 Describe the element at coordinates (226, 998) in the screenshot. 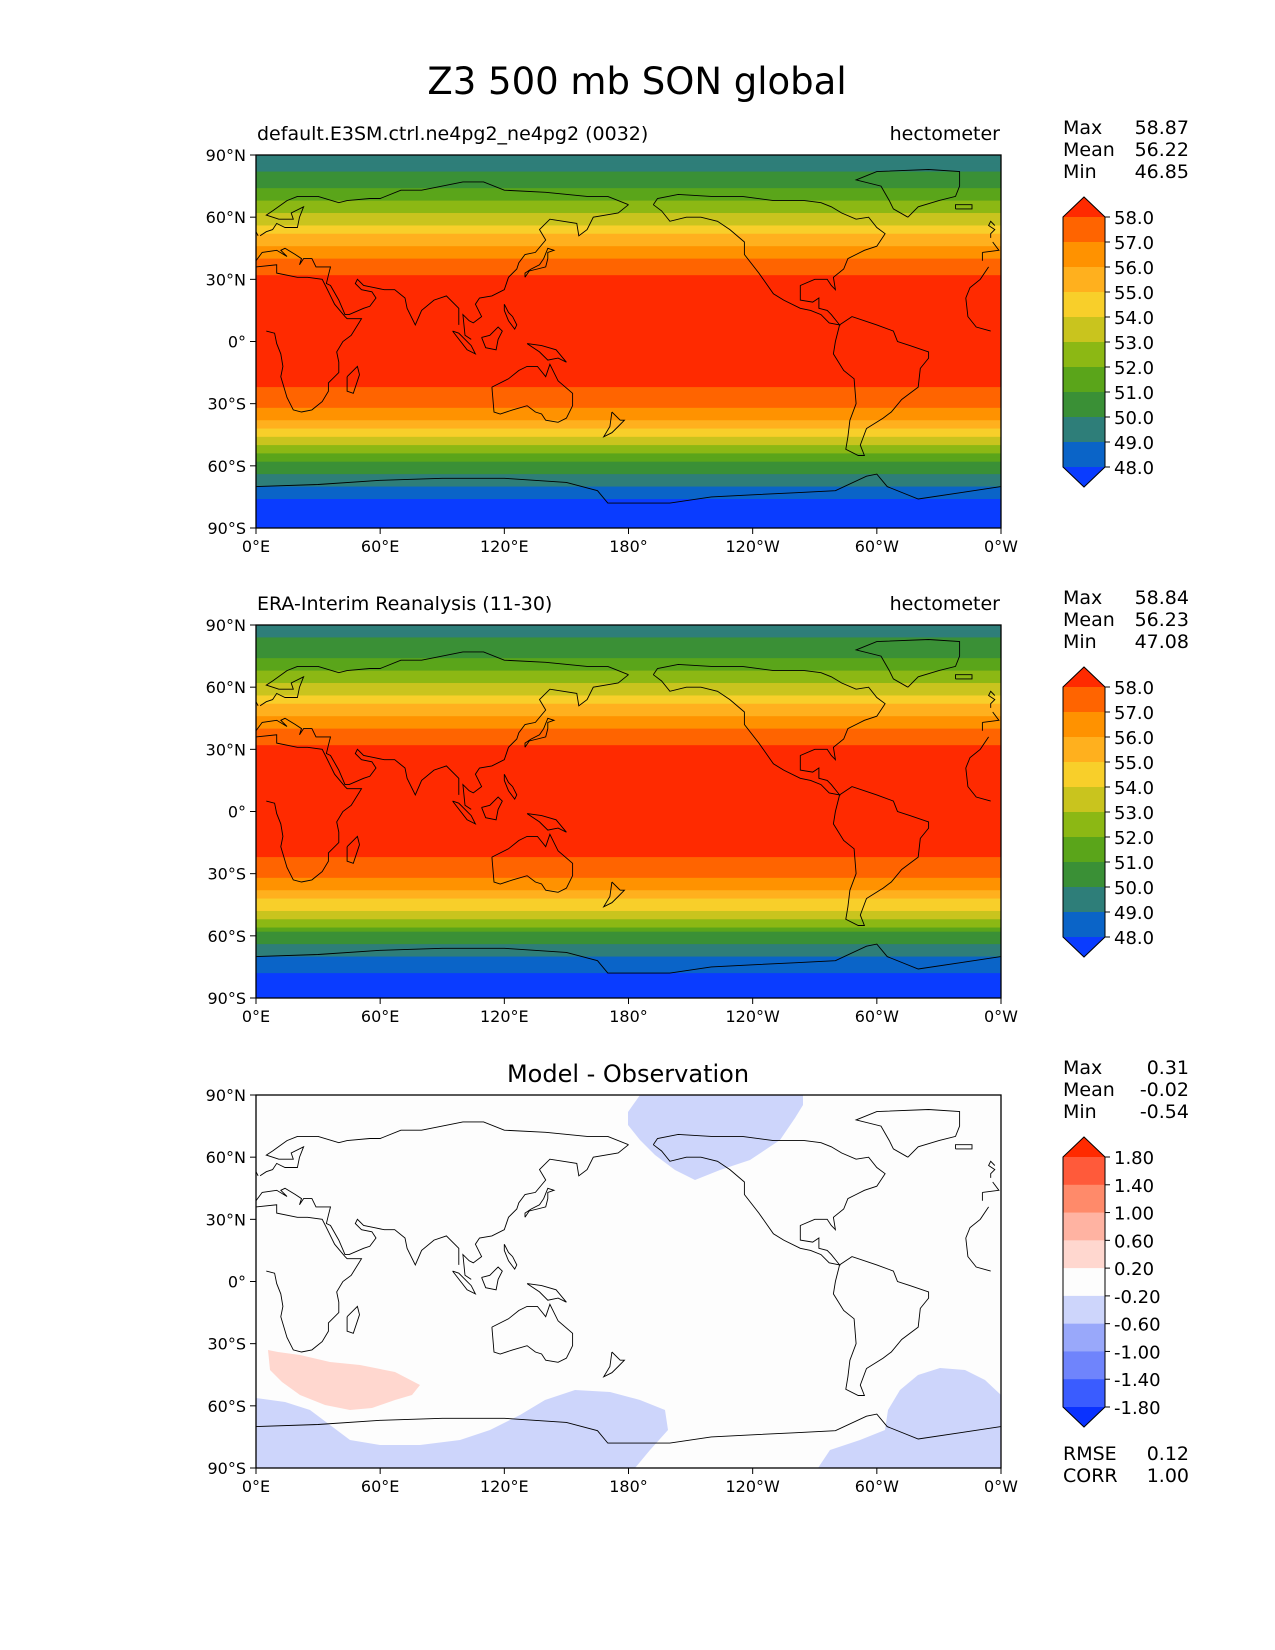

I see `y-tick-label: 90°S` at that location.